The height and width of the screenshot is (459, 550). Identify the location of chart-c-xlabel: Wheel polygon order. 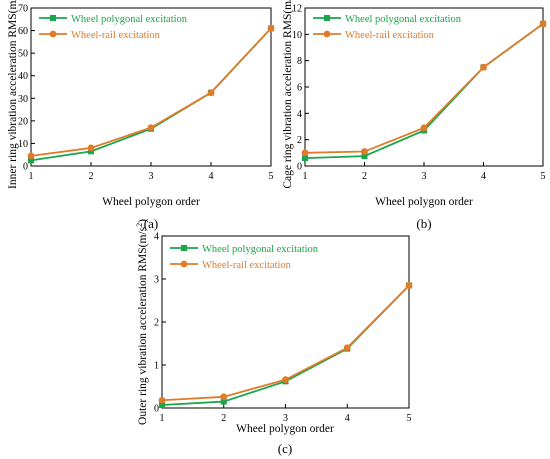
(285, 429).